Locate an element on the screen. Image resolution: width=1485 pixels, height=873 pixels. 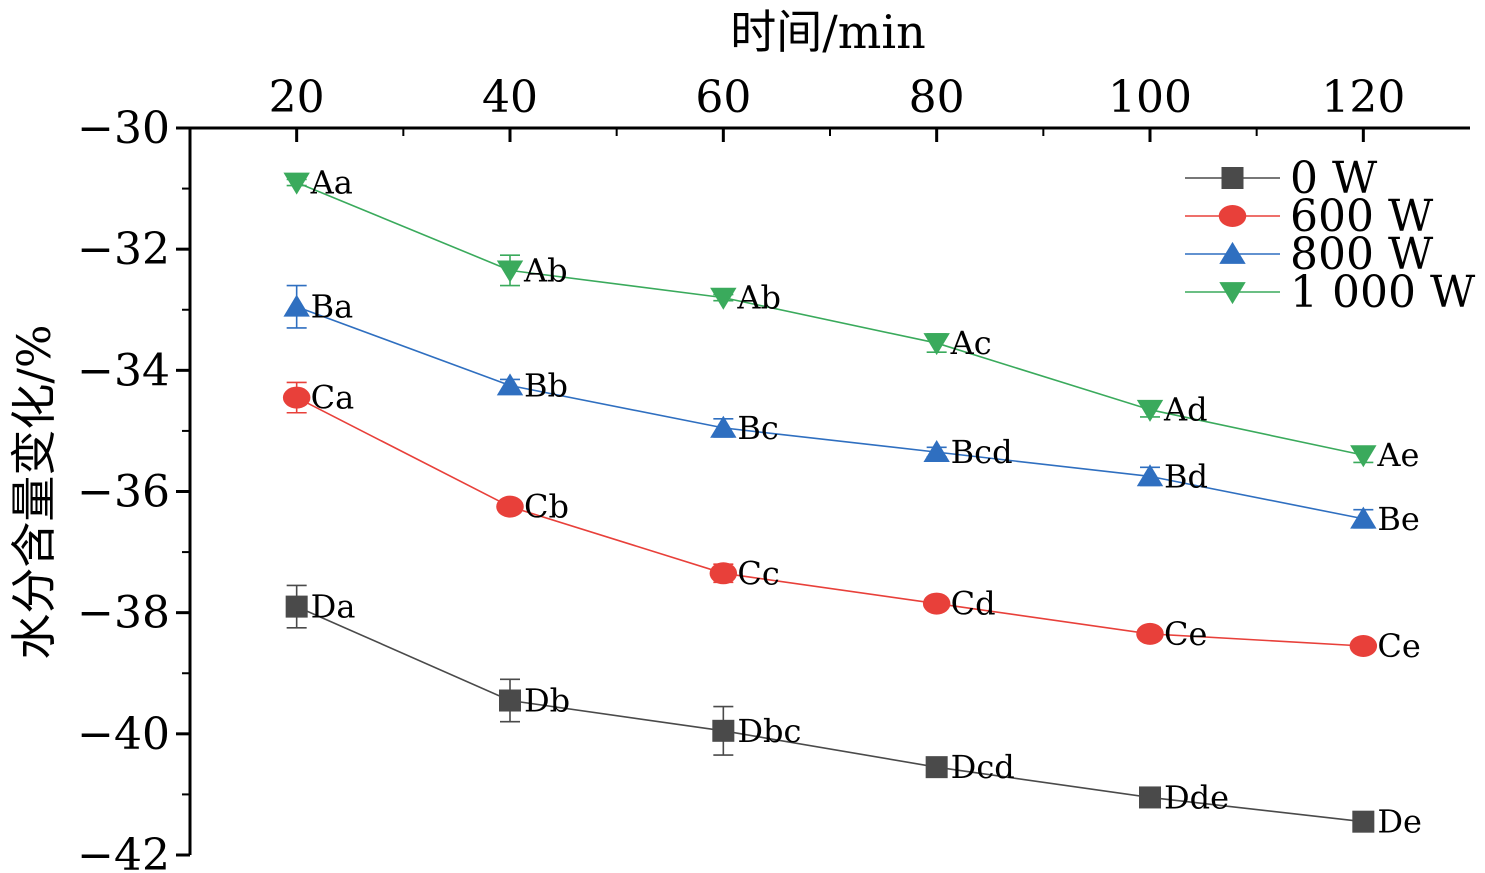
x-tick-label: 100 is located at coordinates (1150, 97).